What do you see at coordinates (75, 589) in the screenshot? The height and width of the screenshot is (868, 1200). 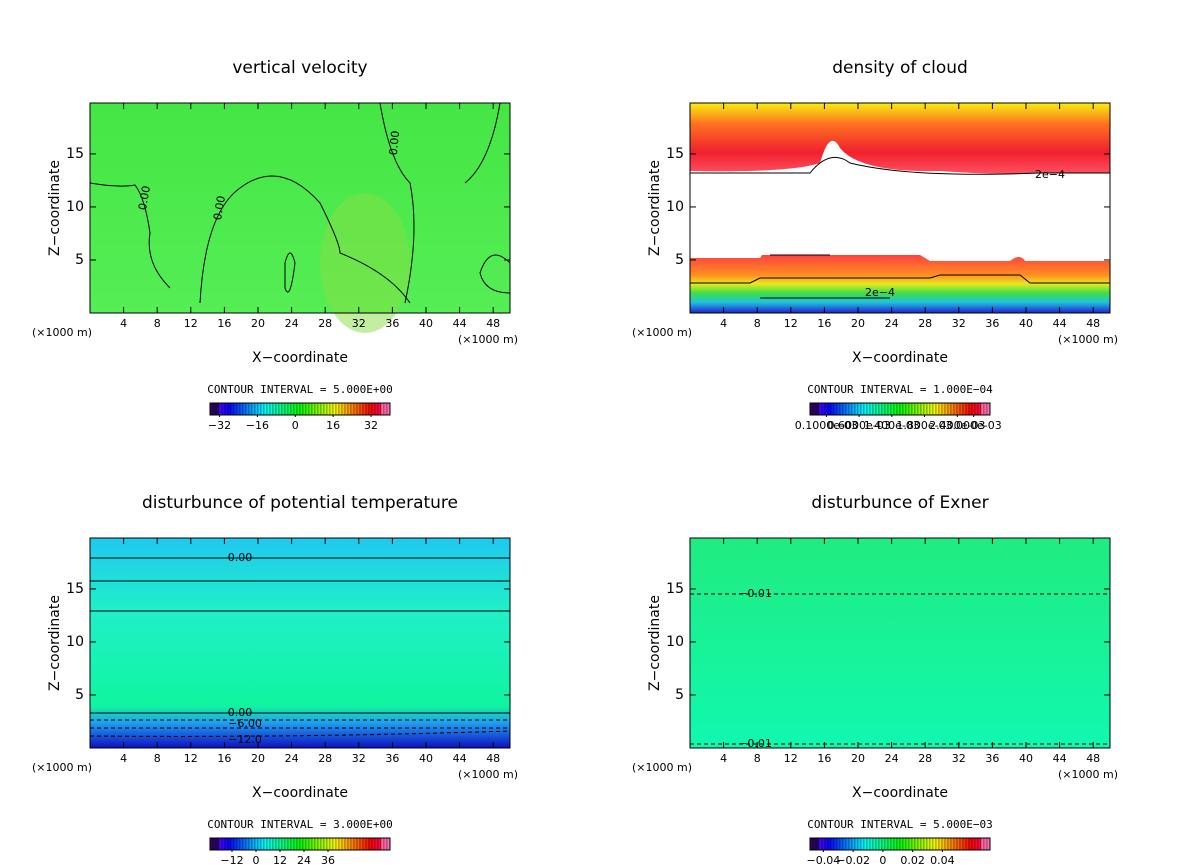 I see `y-tick-label: 15` at bounding box center [75, 589].